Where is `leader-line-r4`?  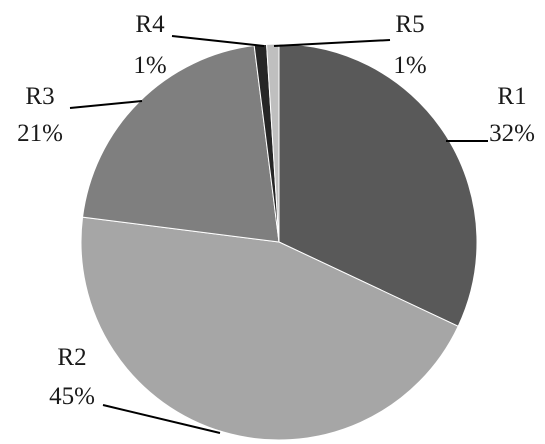 leader-line-r4 is located at coordinates (218, 41).